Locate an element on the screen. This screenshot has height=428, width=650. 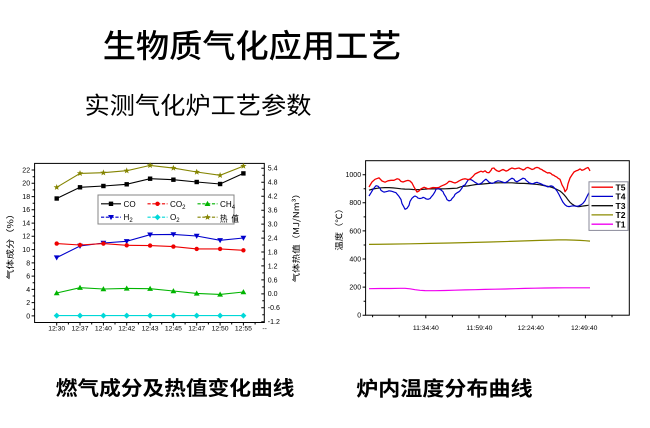
svg-text: 2 is located at coordinates (28, 303).